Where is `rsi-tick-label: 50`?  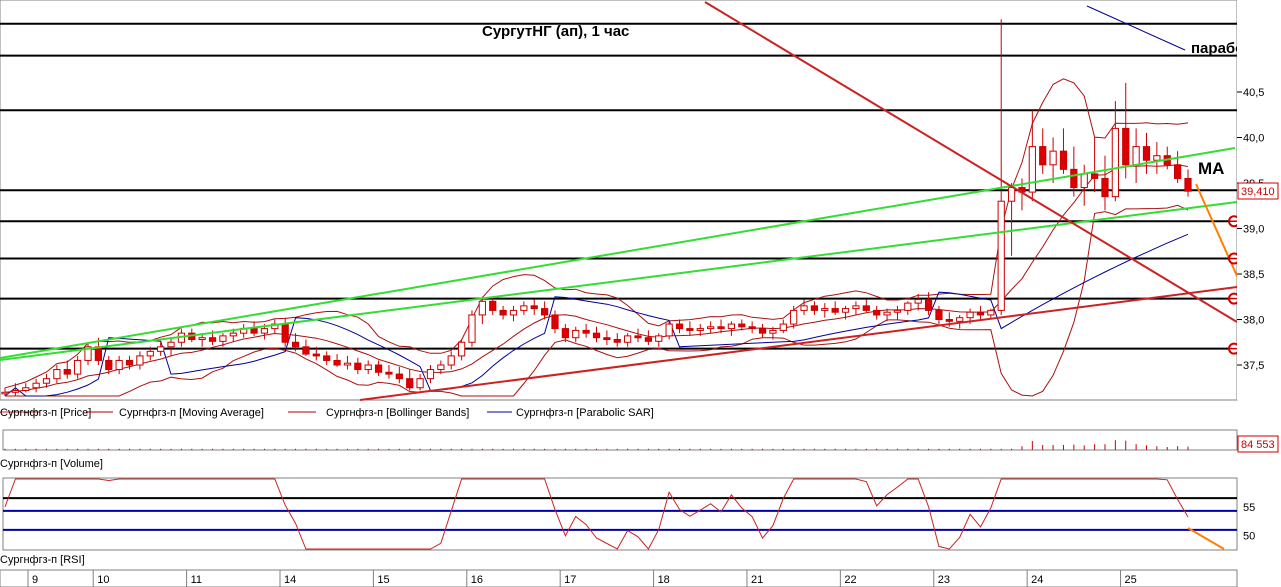
rsi-tick-label: 50 is located at coordinates (1249, 537).